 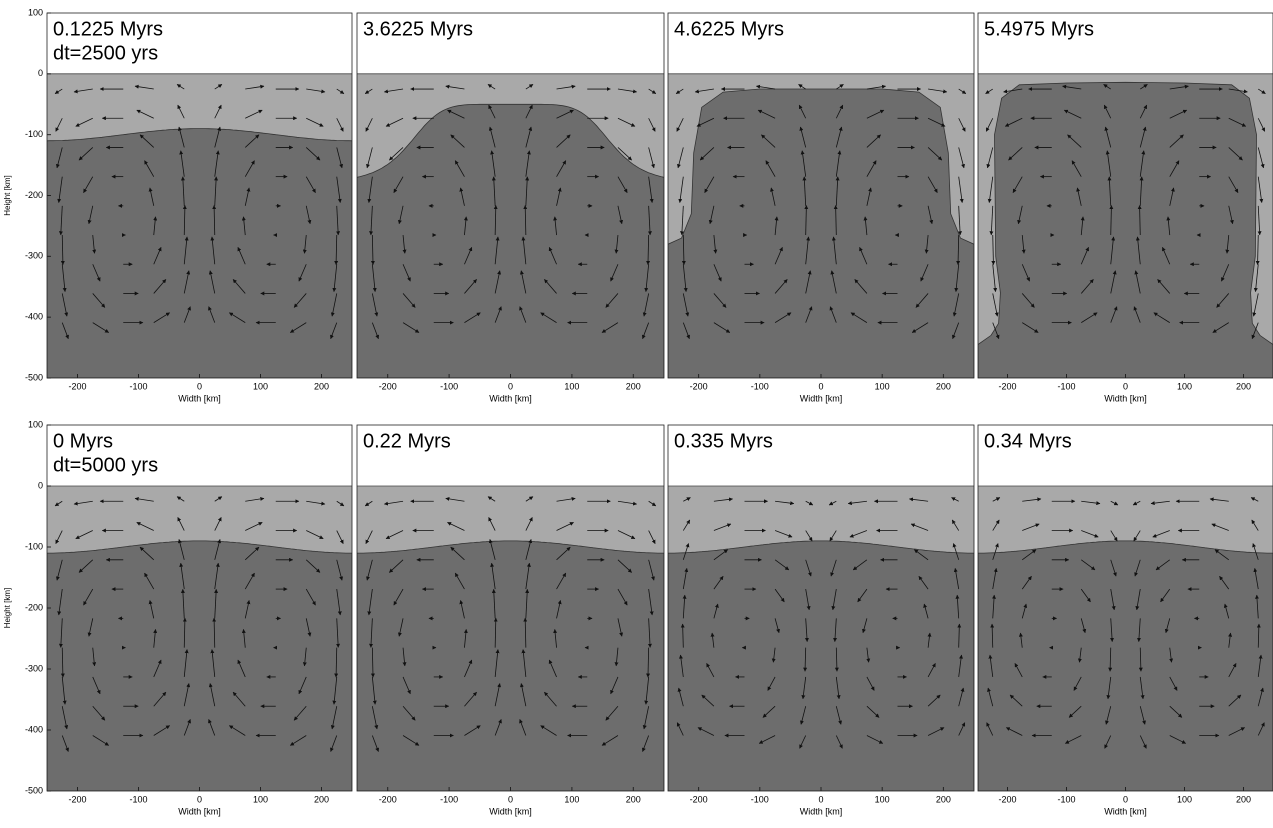 What do you see at coordinates (34, 668) in the screenshot?
I see `y-tick-label: -300` at bounding box center [34, 668].